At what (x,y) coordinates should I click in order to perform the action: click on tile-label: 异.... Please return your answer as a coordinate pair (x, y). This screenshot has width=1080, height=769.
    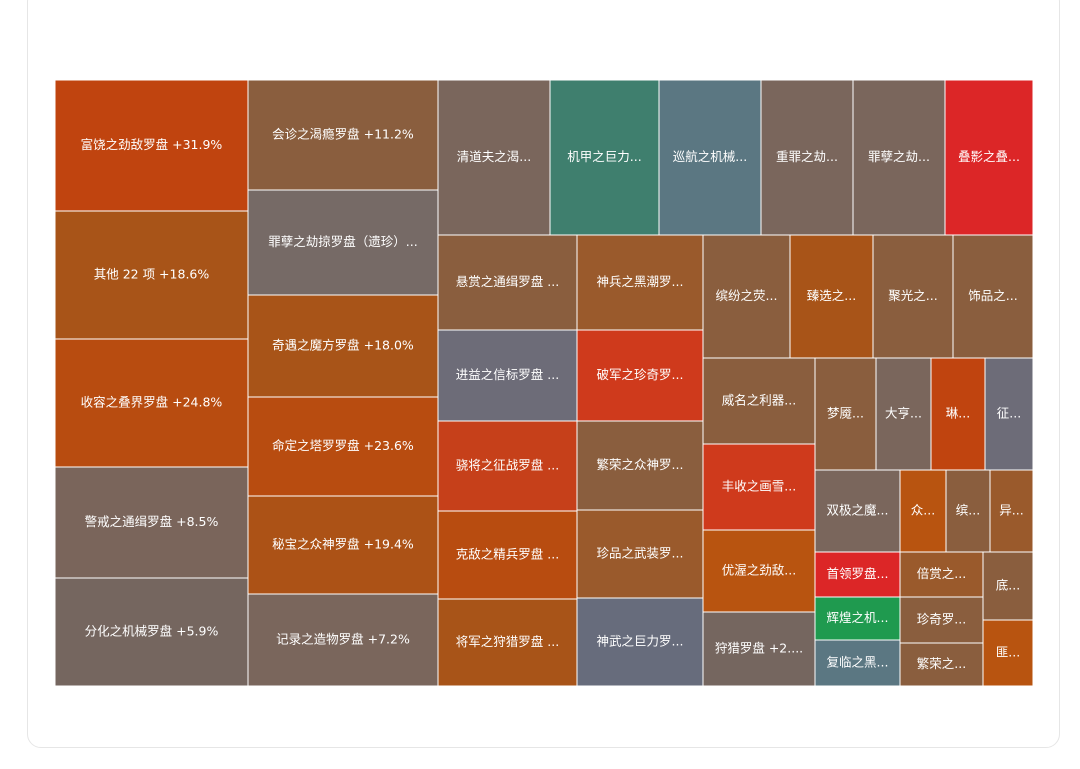
    Looking at the image, I should click on (1011, 510).